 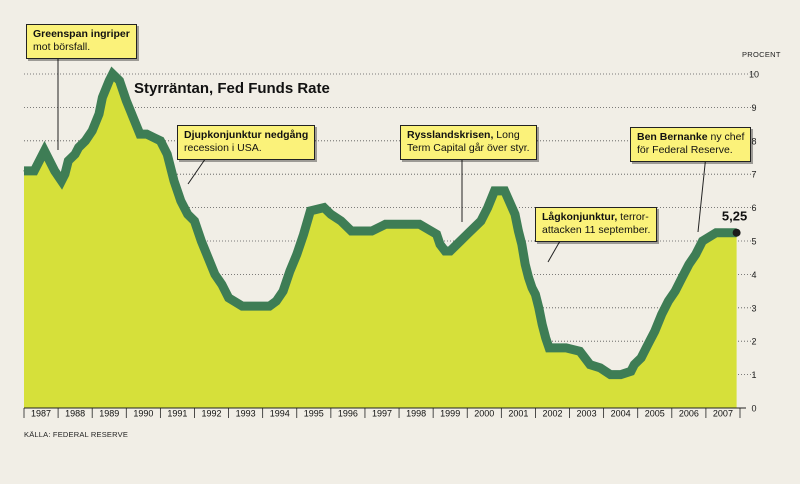 What do you see at coordinates (314, 414) in the screenshot?
I see `x-tick-label: 1995` at bounding box center [314, 414].